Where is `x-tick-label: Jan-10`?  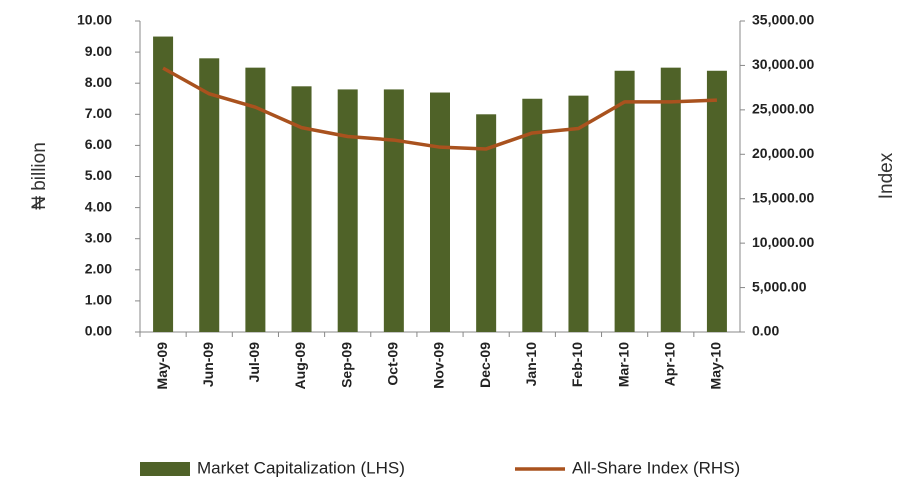
x-tick-label: Jan-10 is located at coordinates (531, 364).